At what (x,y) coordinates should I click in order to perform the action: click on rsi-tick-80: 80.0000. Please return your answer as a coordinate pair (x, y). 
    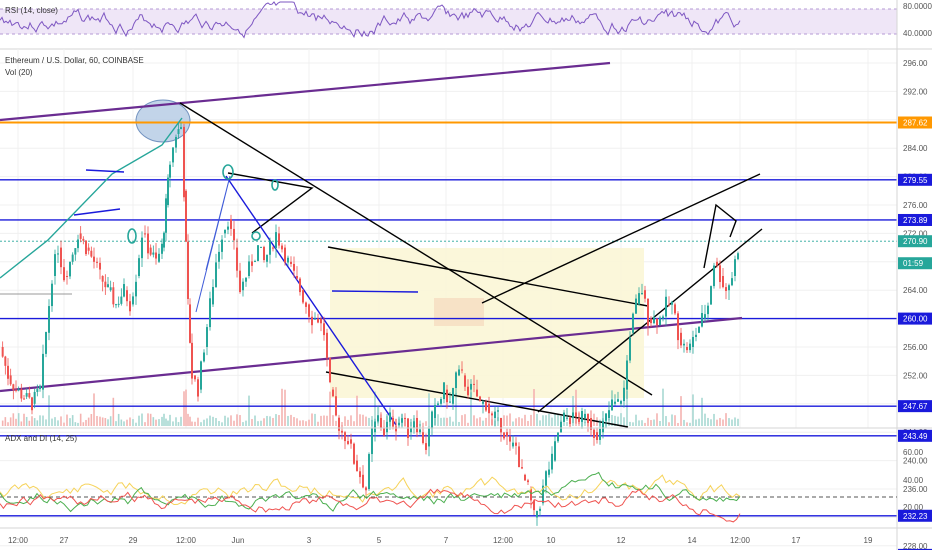
    Looking at the image, I should click on (917, 6).